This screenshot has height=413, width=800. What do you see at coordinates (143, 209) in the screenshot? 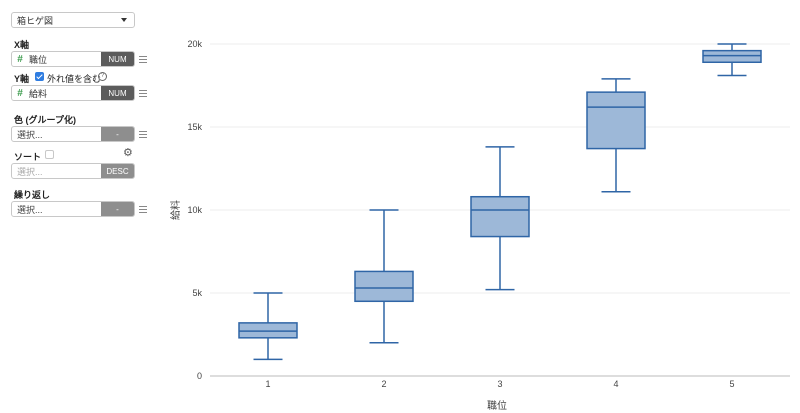
I see `repeat-menu-icon` at bounding box center [143, 209].